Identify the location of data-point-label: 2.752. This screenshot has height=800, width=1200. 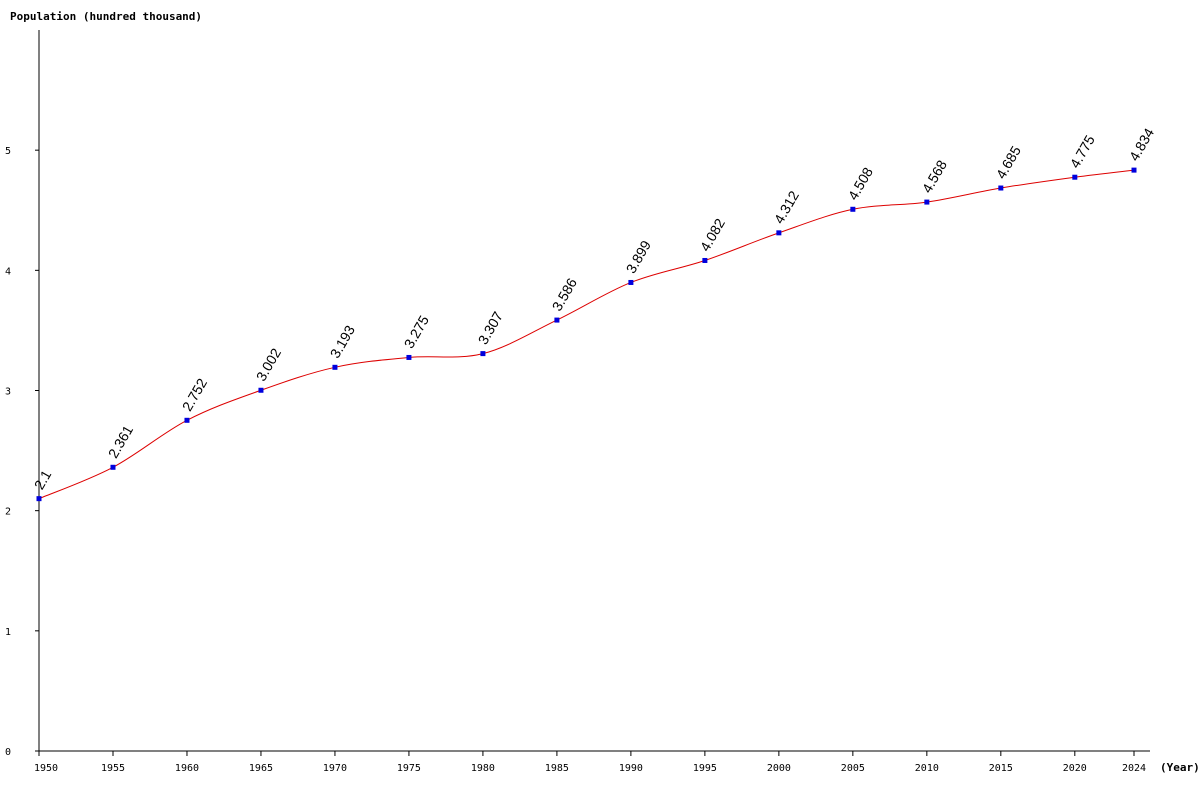
(194, 394).